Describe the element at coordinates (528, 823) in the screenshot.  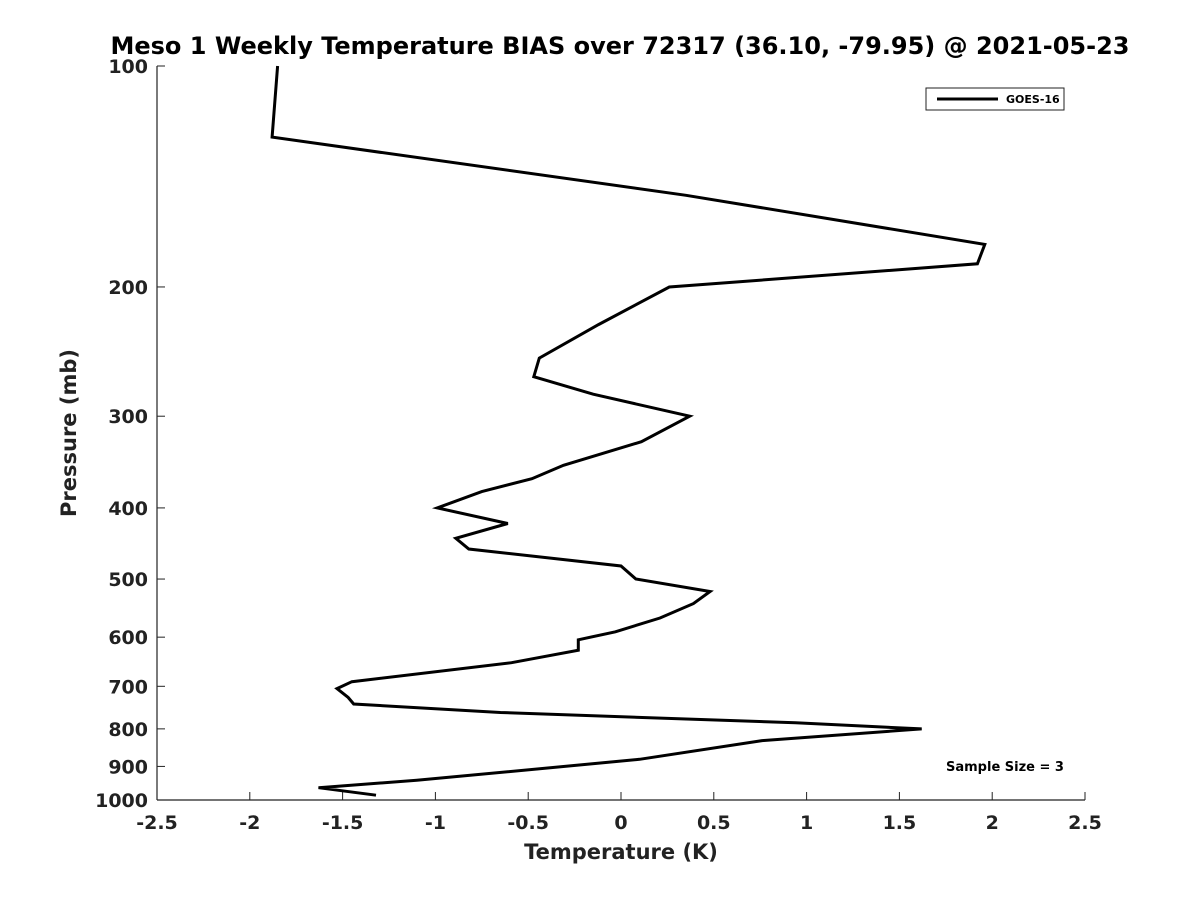
I see `x-tick-label: -0.5` at that location.